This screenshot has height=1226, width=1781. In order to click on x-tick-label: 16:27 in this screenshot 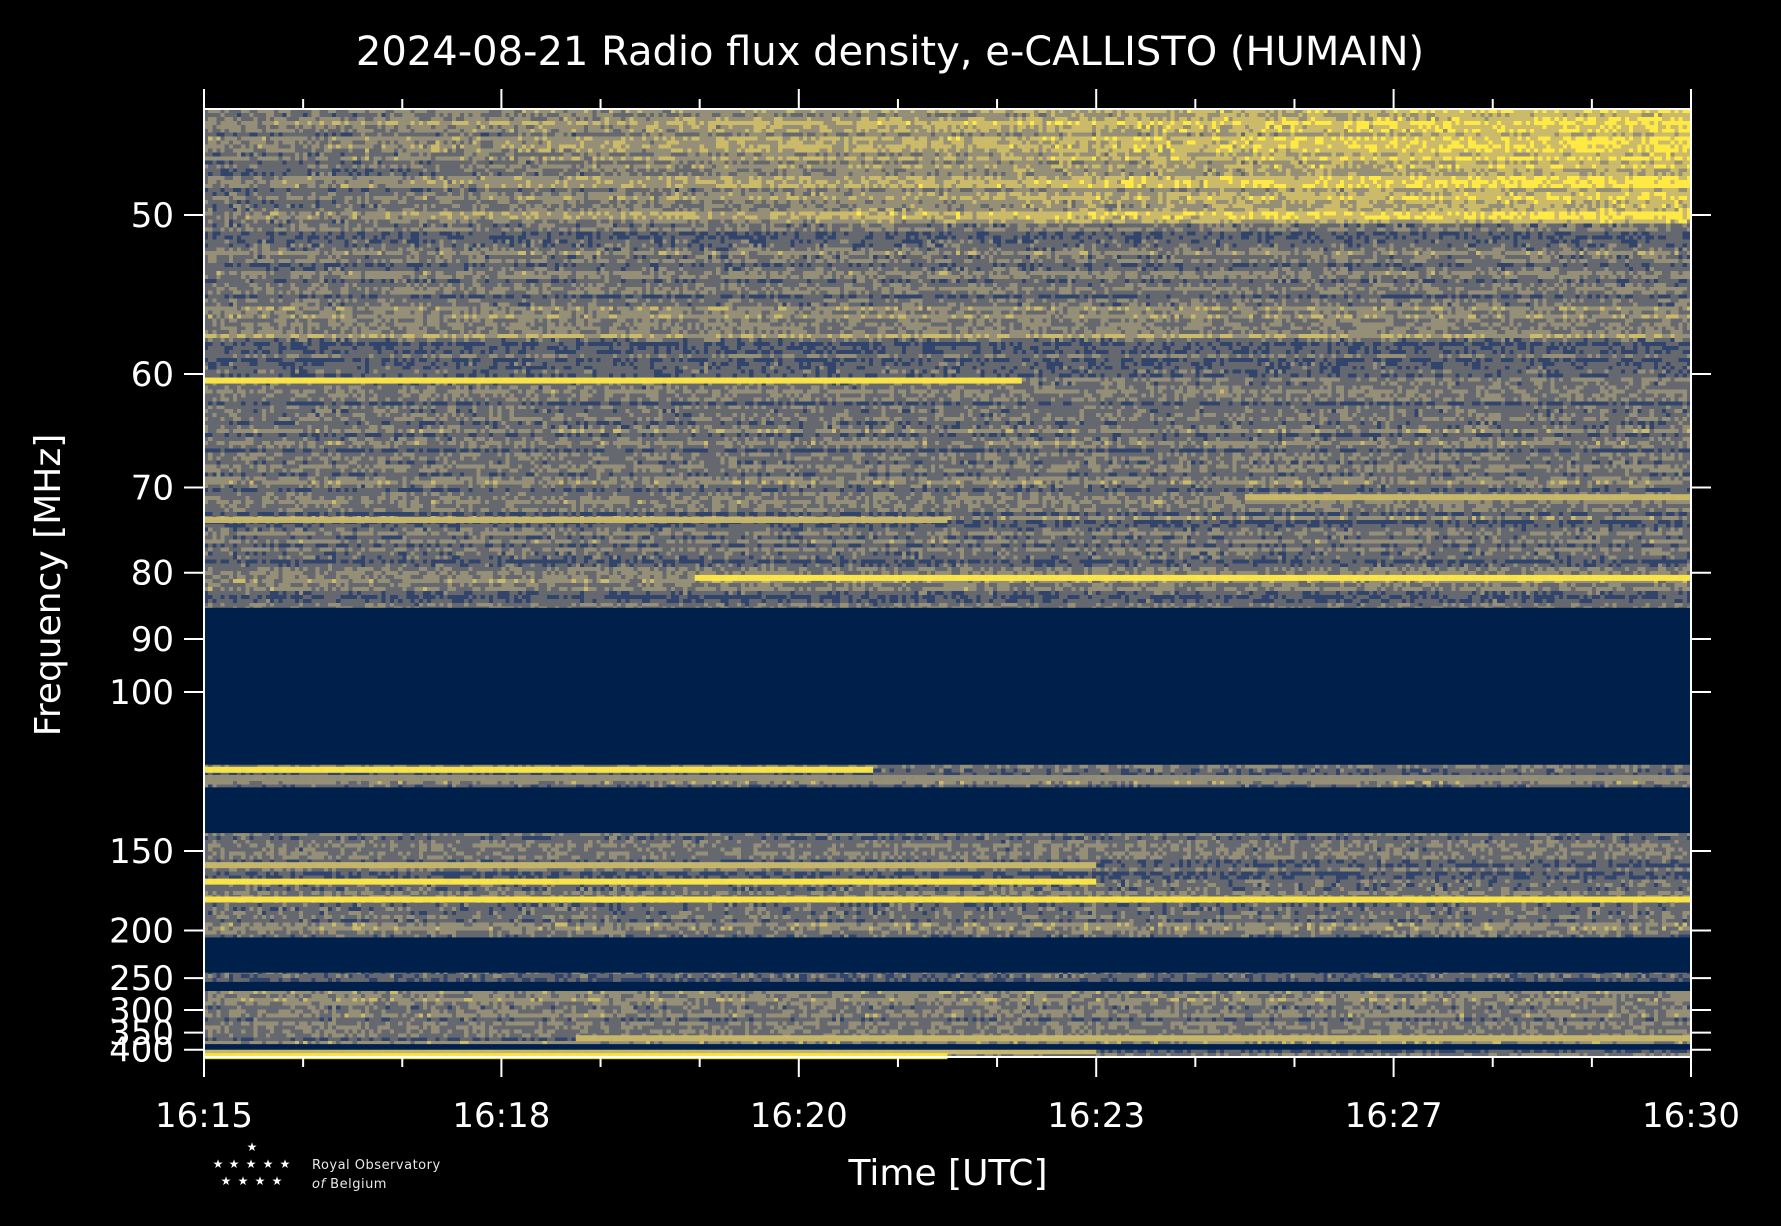, I will do `click(1394, 1116)`.